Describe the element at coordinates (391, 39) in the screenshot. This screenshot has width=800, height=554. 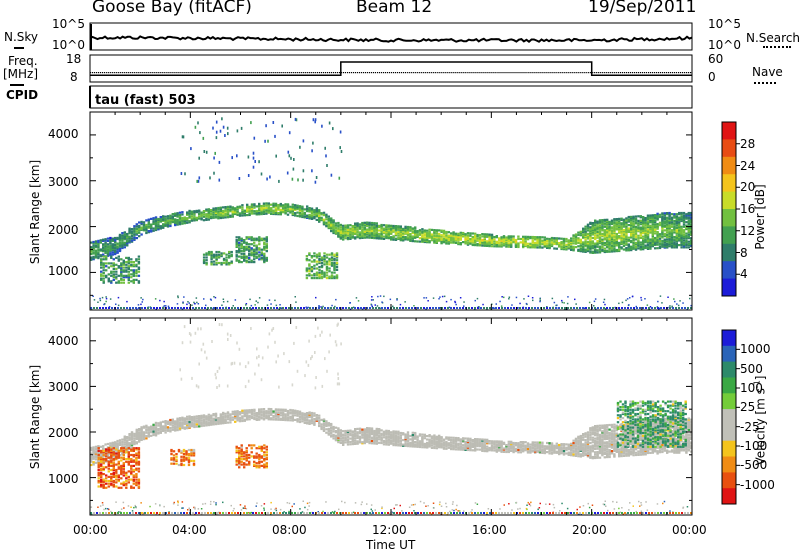
I see `nsky-line` at that location.